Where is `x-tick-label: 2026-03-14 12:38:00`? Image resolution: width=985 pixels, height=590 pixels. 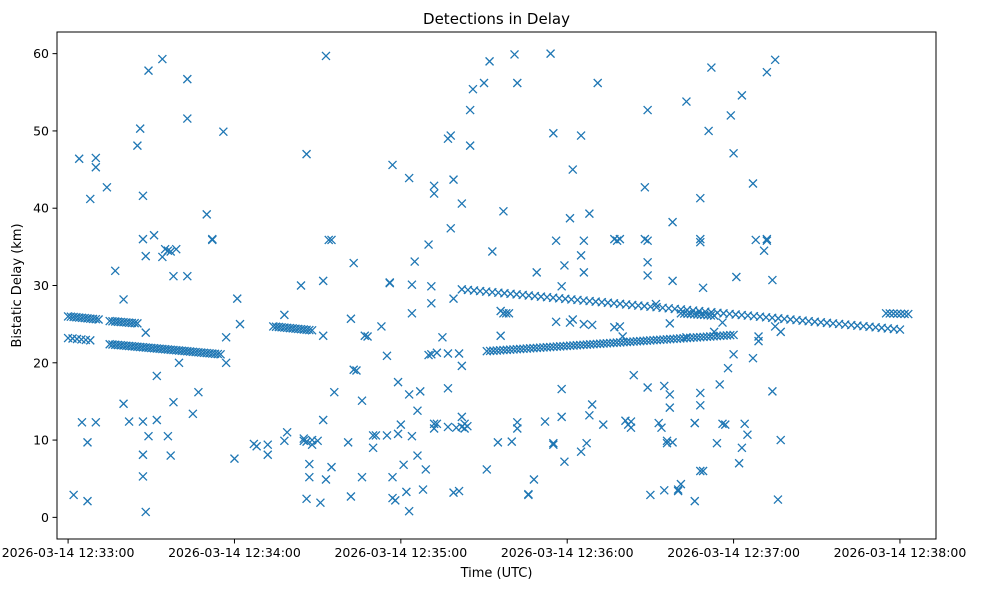 x-tick-label: 2026-03-14 12:38:00 is located at coordinates (900, 552).